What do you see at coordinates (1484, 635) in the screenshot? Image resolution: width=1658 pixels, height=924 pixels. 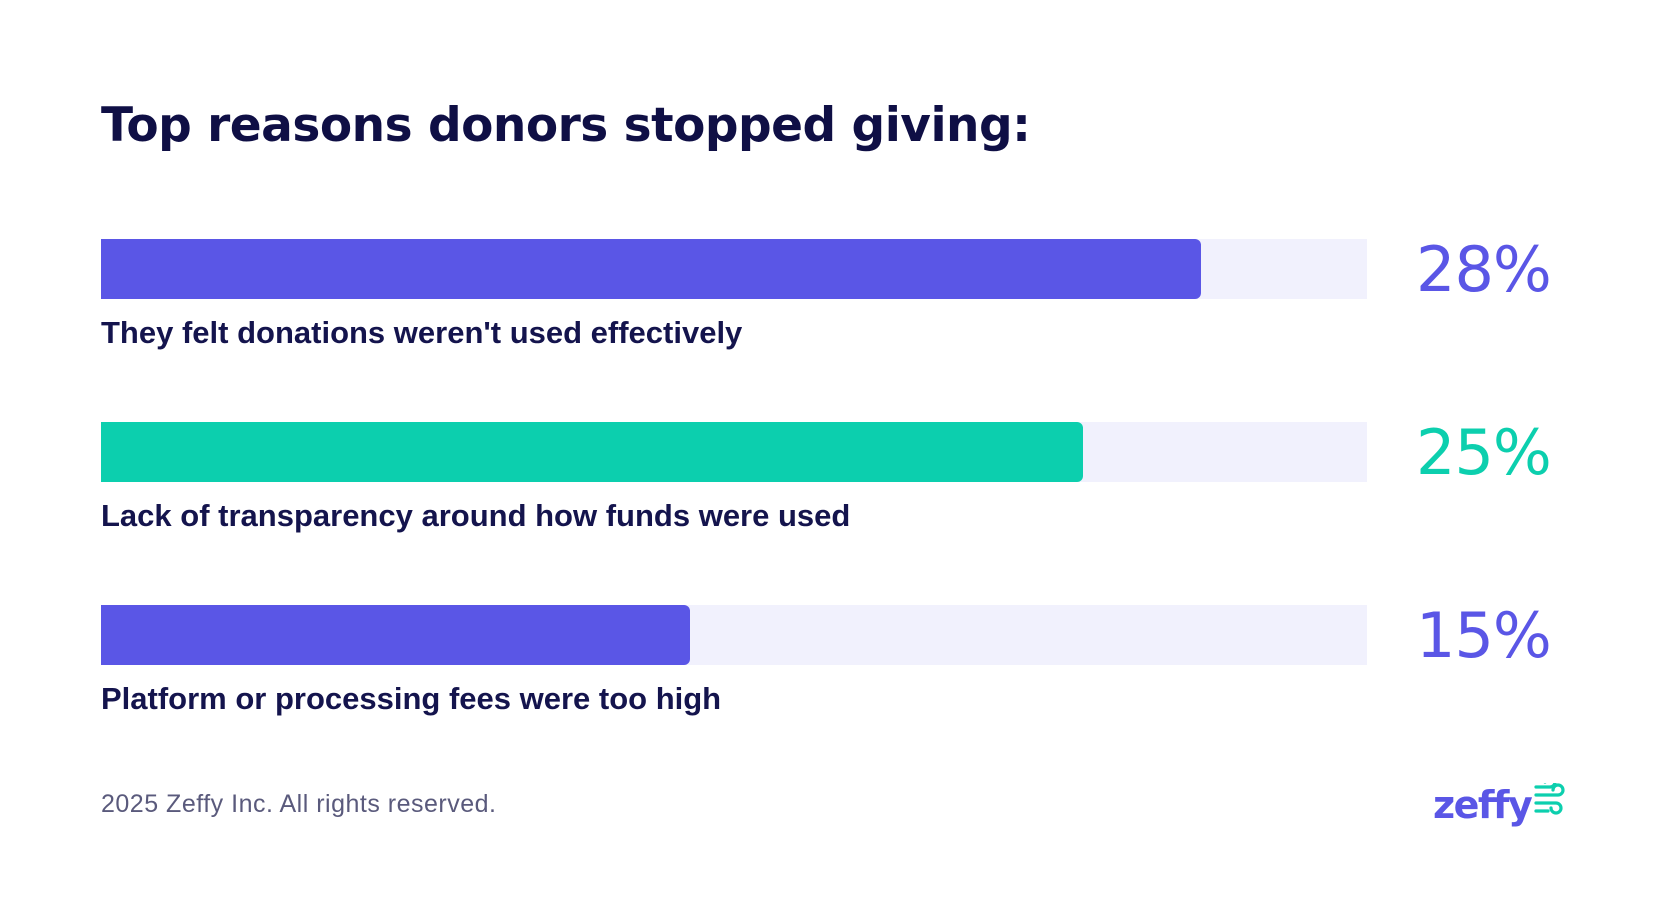 I see `bar-value-label: 15%` at bounding box center [1484, 635].